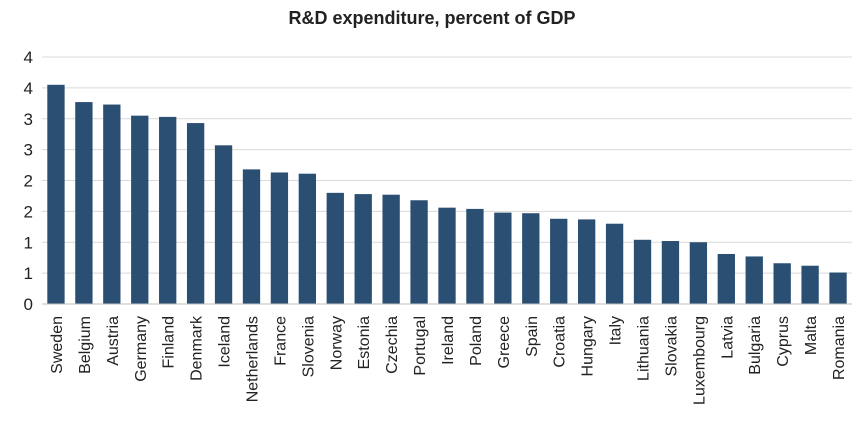 The height and width of the screenshot is (429, 864). What do you see at coordinates (447, 255) in the screenshot?
I see `bar-ireland` at bounding box center [447, 255].